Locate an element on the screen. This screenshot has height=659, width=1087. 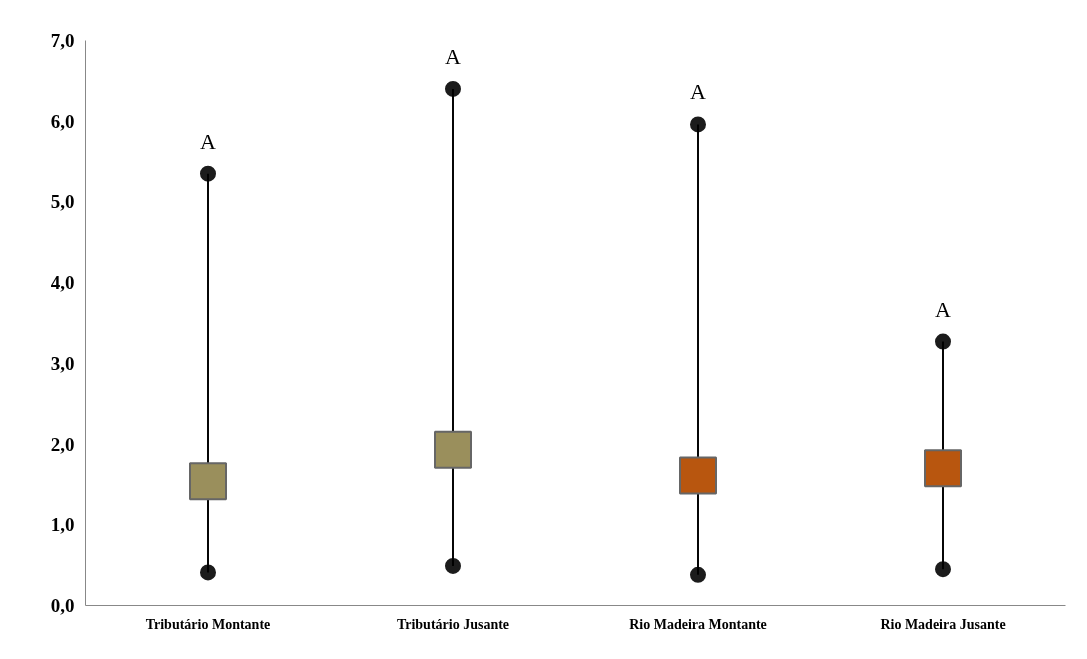
x-tick-label: Tributário Jusante is located at coordinates (453, 624).